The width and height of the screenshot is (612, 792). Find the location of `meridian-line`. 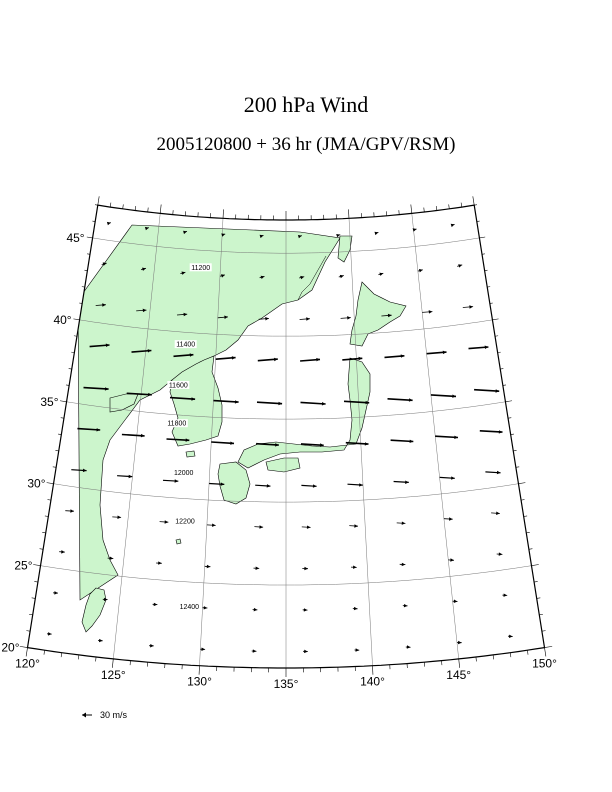

meridian-line is located at coordinates (211, 442).